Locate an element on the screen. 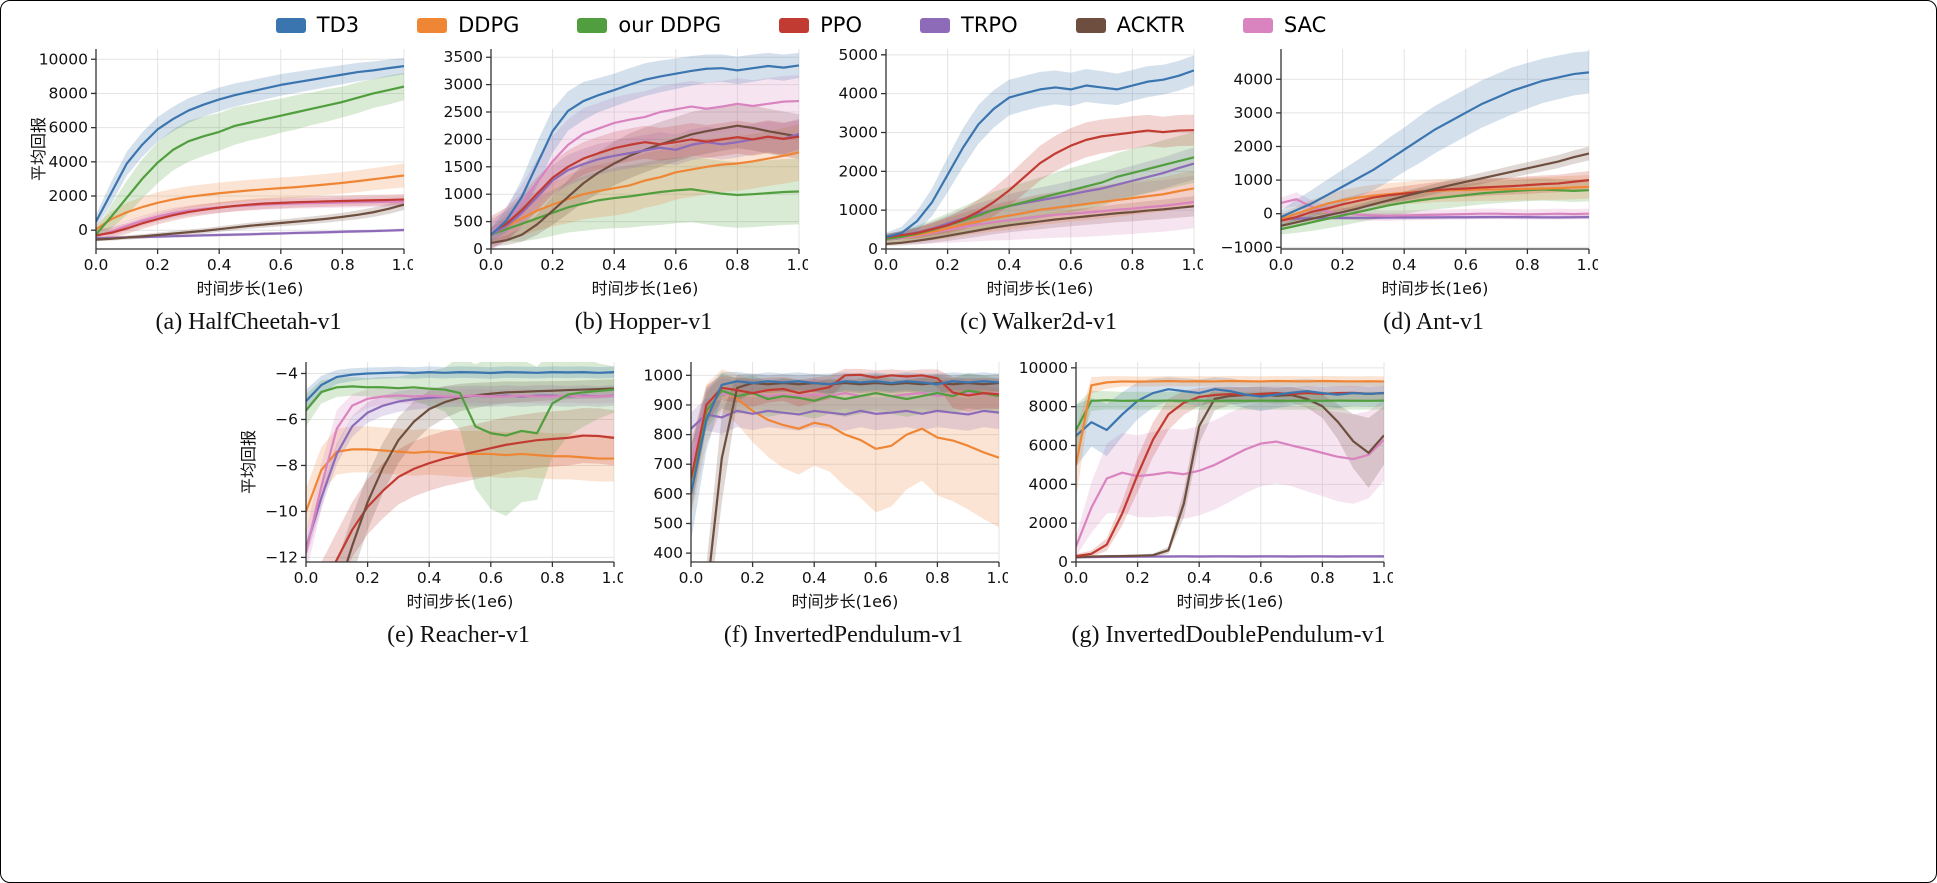 This screenshot has width=1937, height=883. y-tick-label: 0 is located at coordinates (83, 230).